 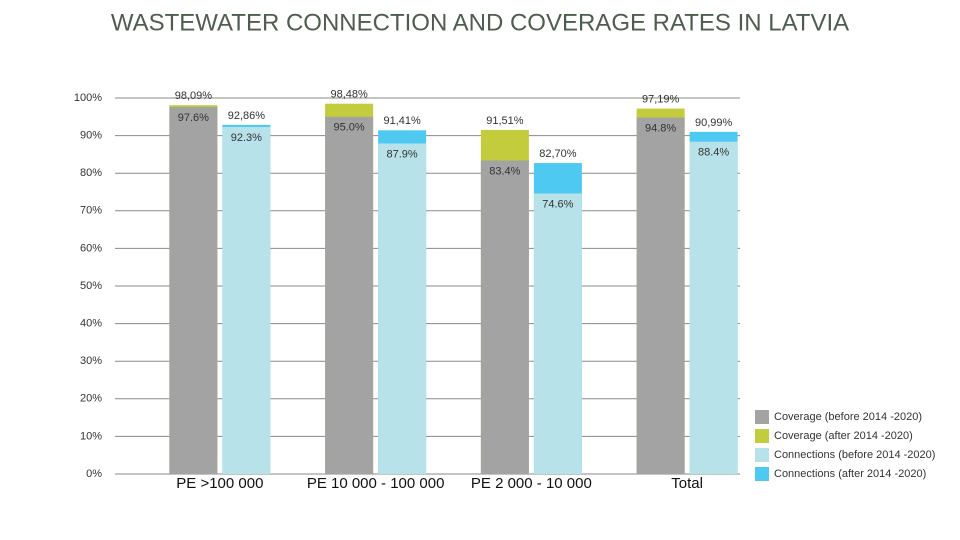 What do you see at coordinates (91, 399) in the screenshot?
I see `y-tick-label: 20%` at bounding box center [91, 399].